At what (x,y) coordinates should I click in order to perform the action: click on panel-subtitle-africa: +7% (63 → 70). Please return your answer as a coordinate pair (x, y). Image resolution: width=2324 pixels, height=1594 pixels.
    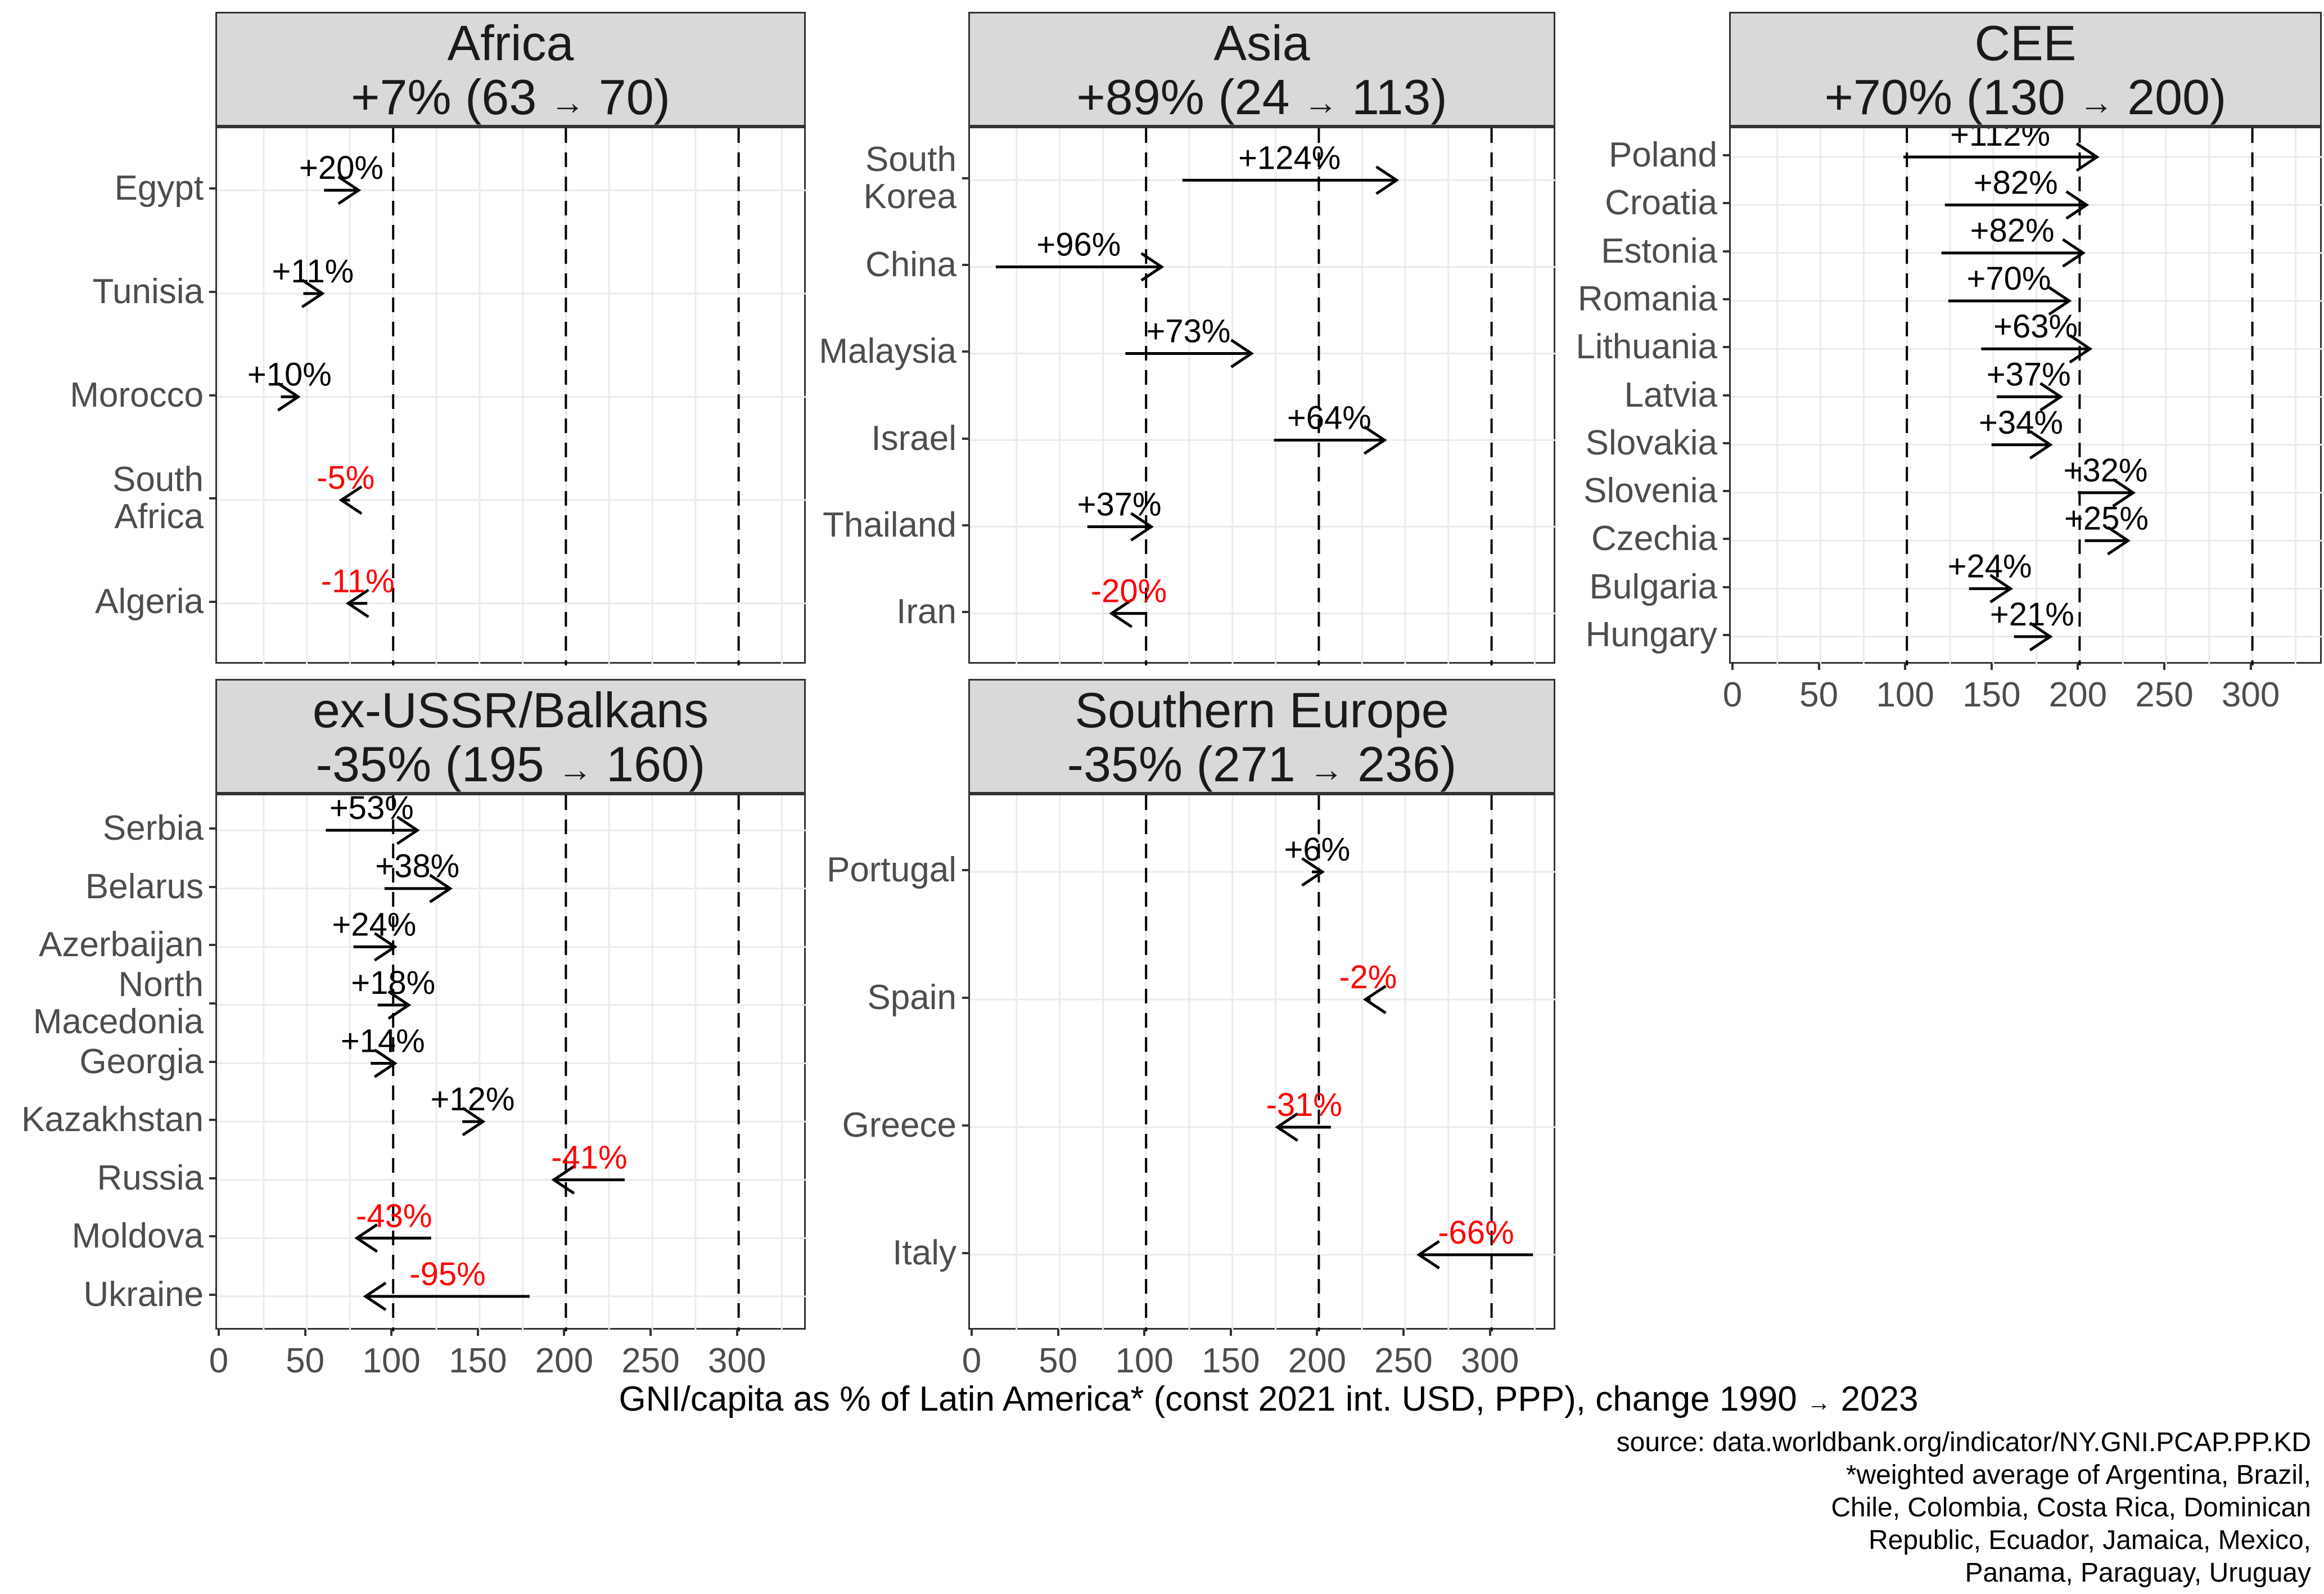
    Looking at the image, I should click on (511, 97).